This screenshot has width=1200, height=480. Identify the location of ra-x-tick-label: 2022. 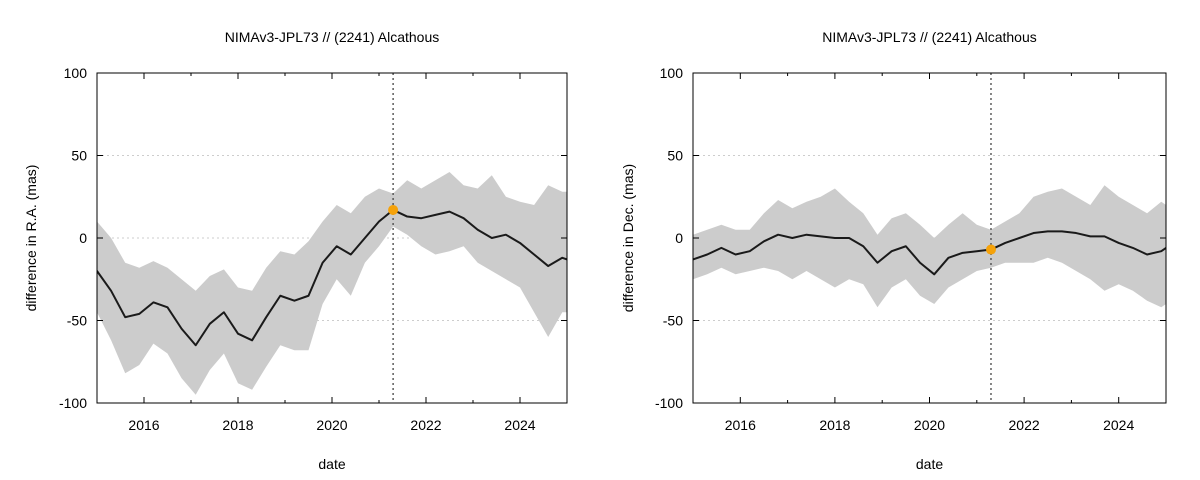
(425, 425).